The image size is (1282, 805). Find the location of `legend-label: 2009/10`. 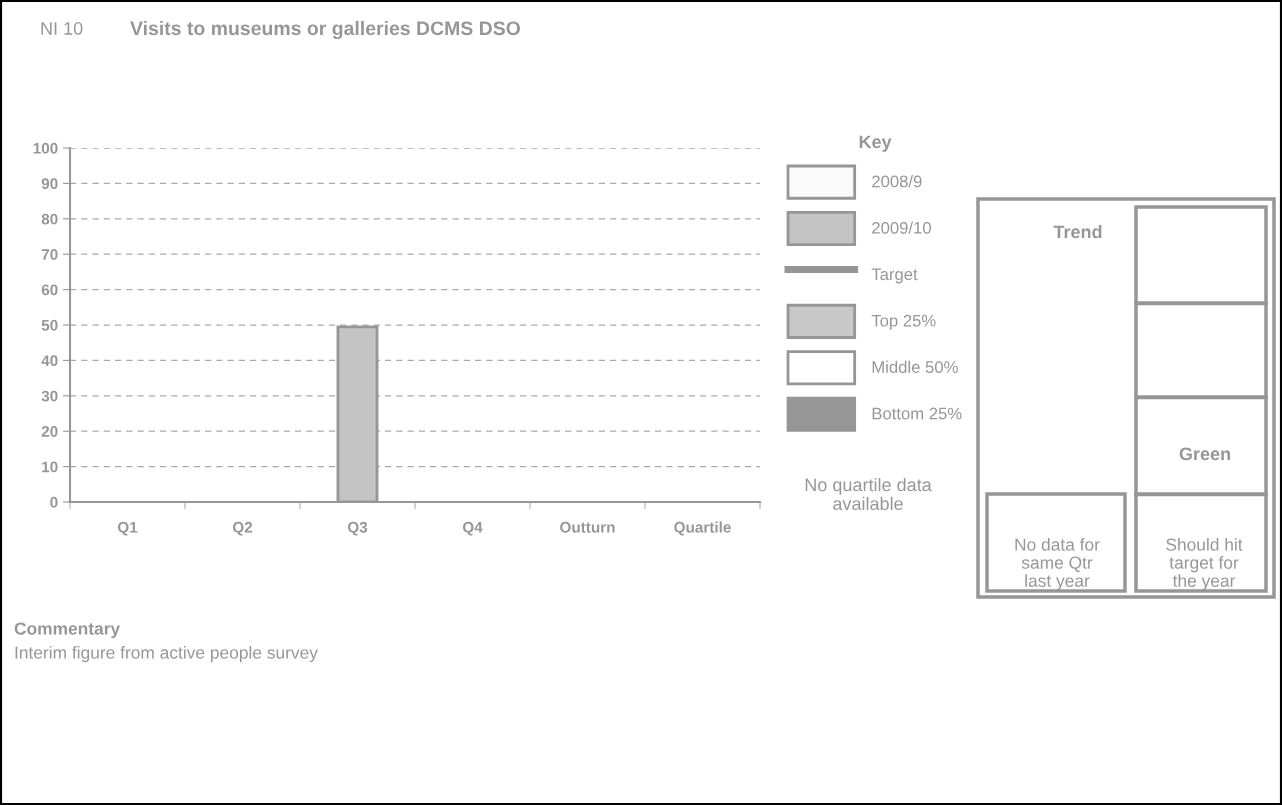

legend-label: 2009/10 is located at coordinates (901, 227).